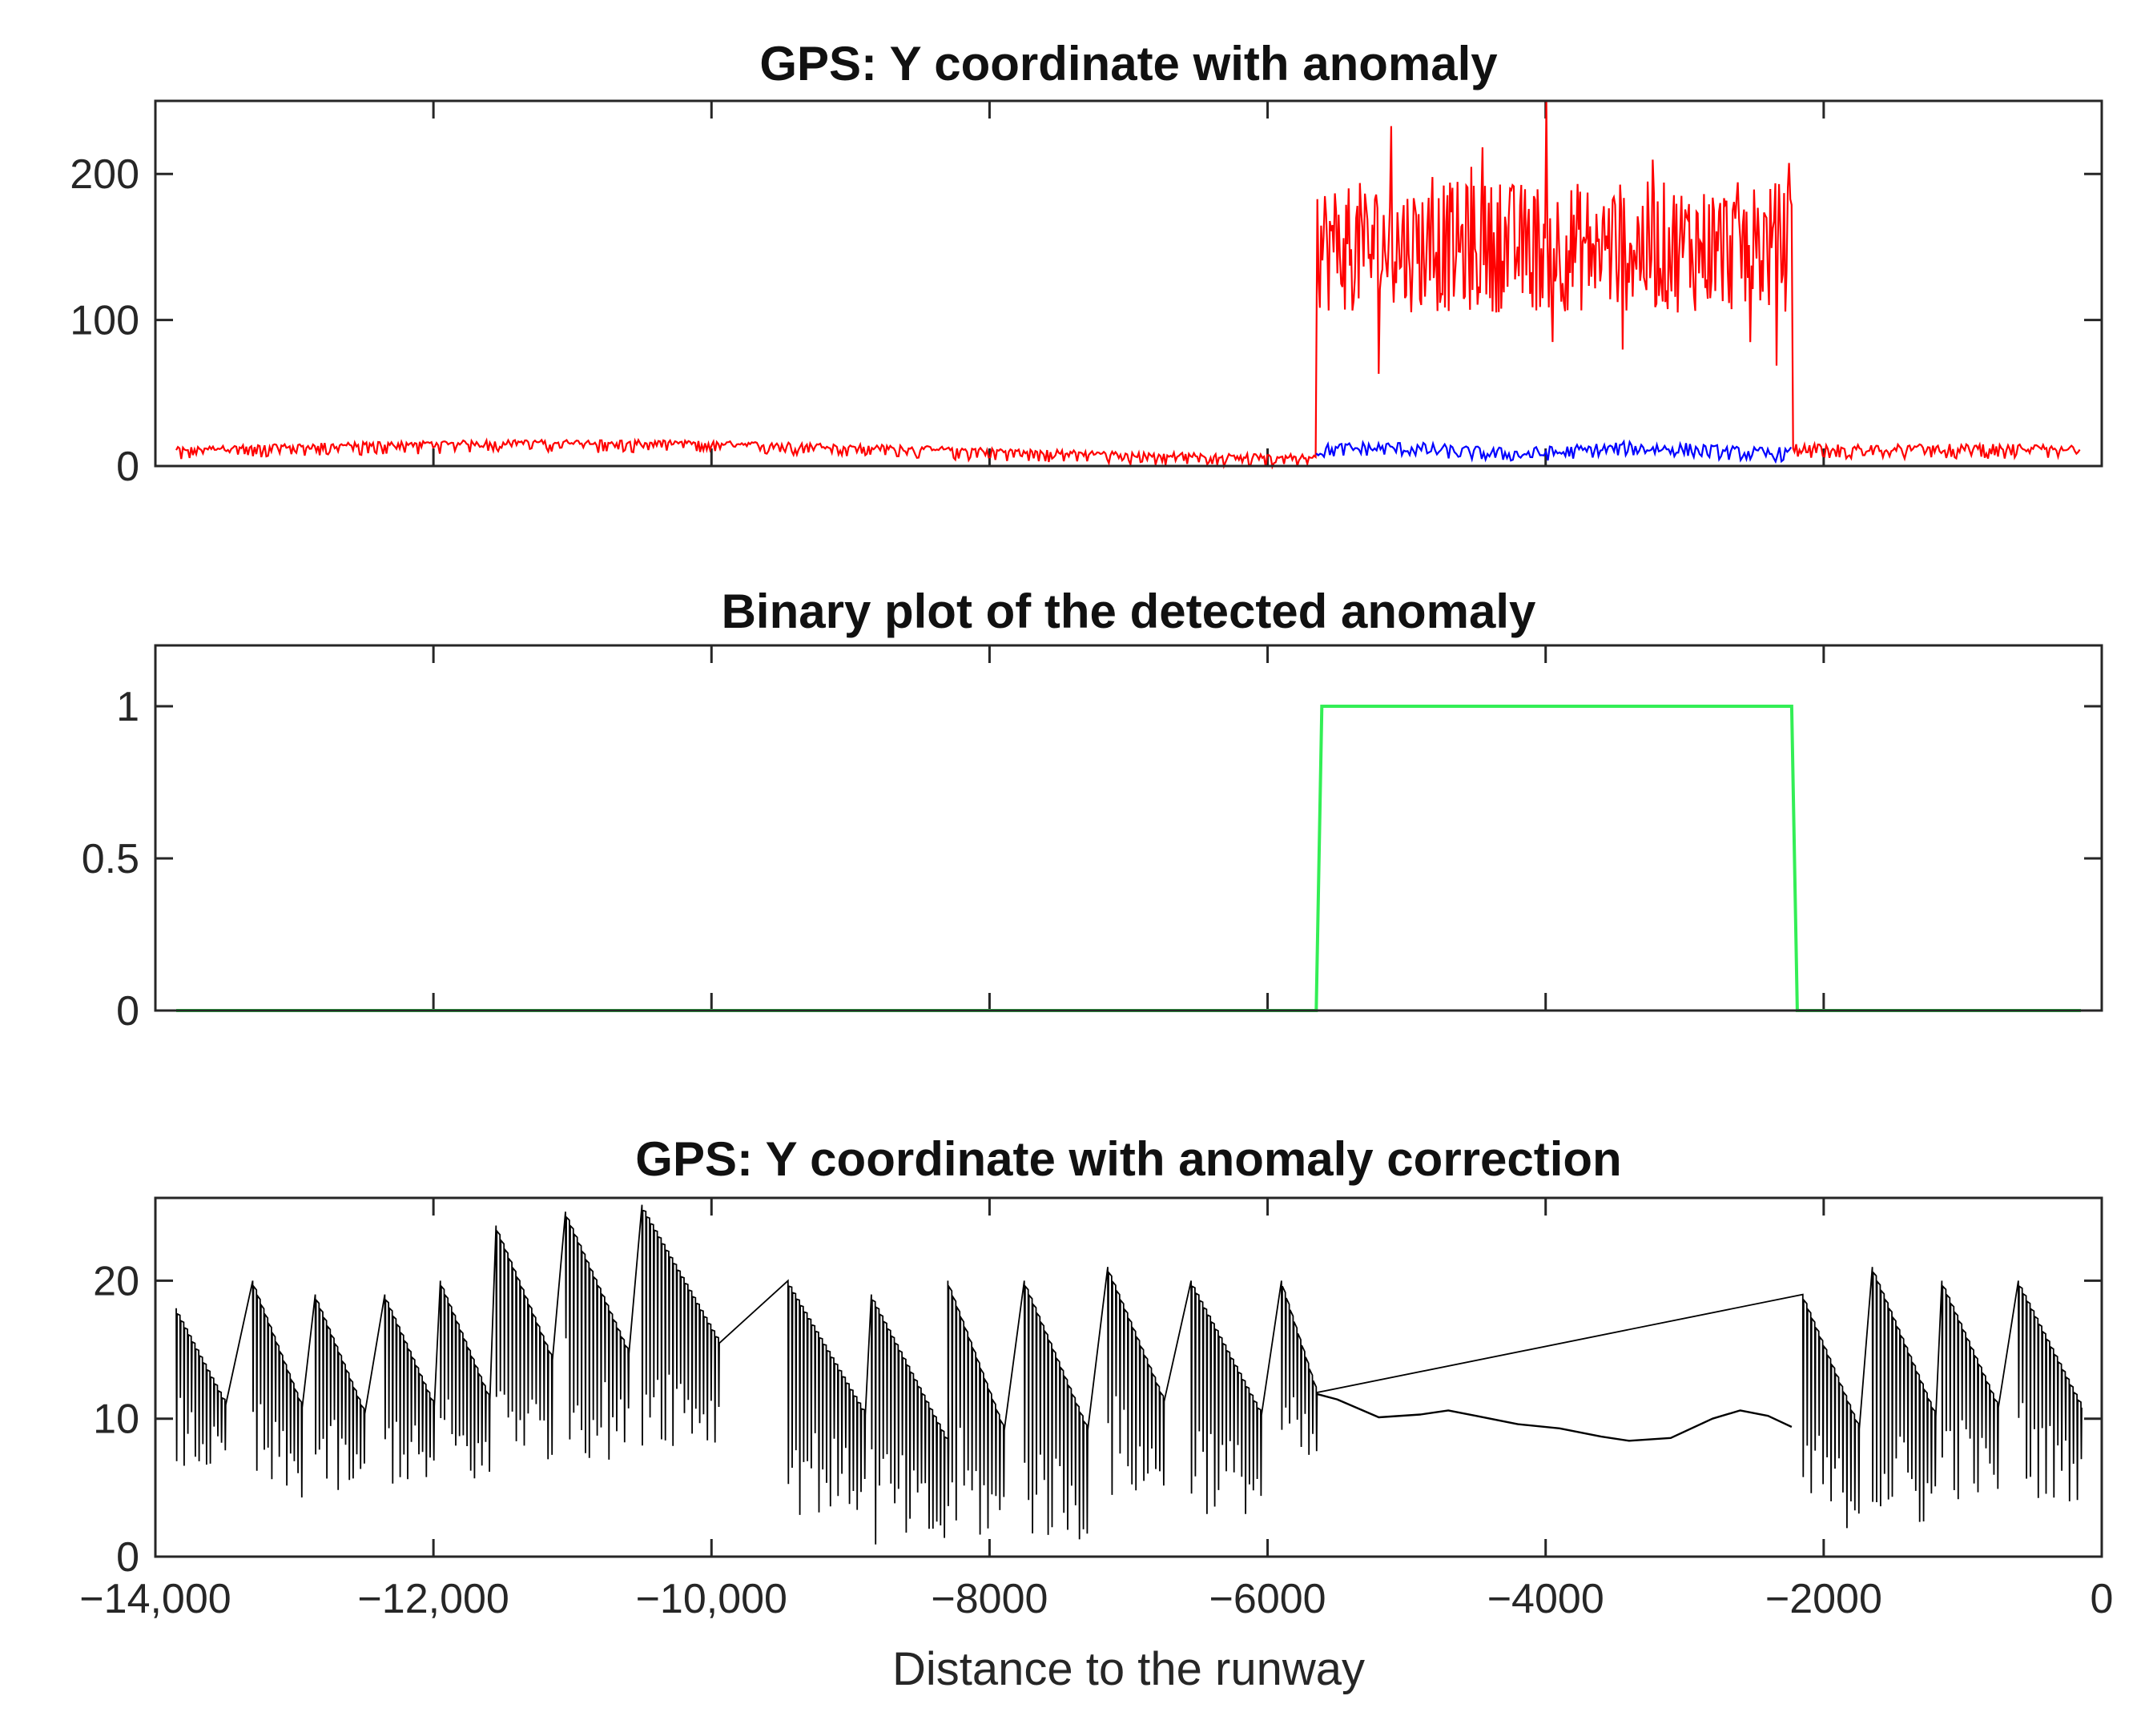 The image size is (2153, 1736). Describe the element at coordinates (111, 859) in the screenshot. I see `ytick-label: 0.5` at that location.